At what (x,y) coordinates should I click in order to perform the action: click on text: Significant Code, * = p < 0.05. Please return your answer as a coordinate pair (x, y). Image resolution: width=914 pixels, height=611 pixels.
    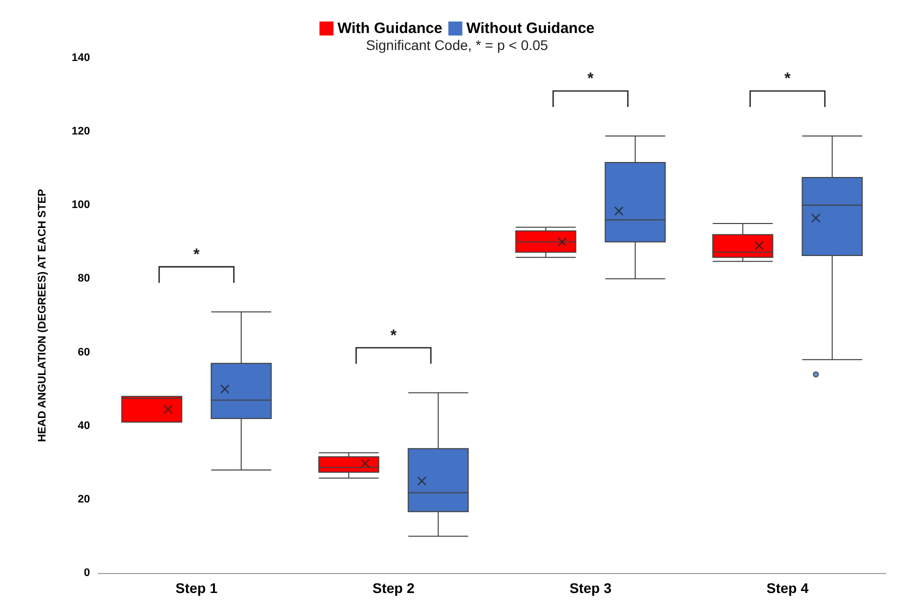
    Looking at the image, I should click on (457, 45).